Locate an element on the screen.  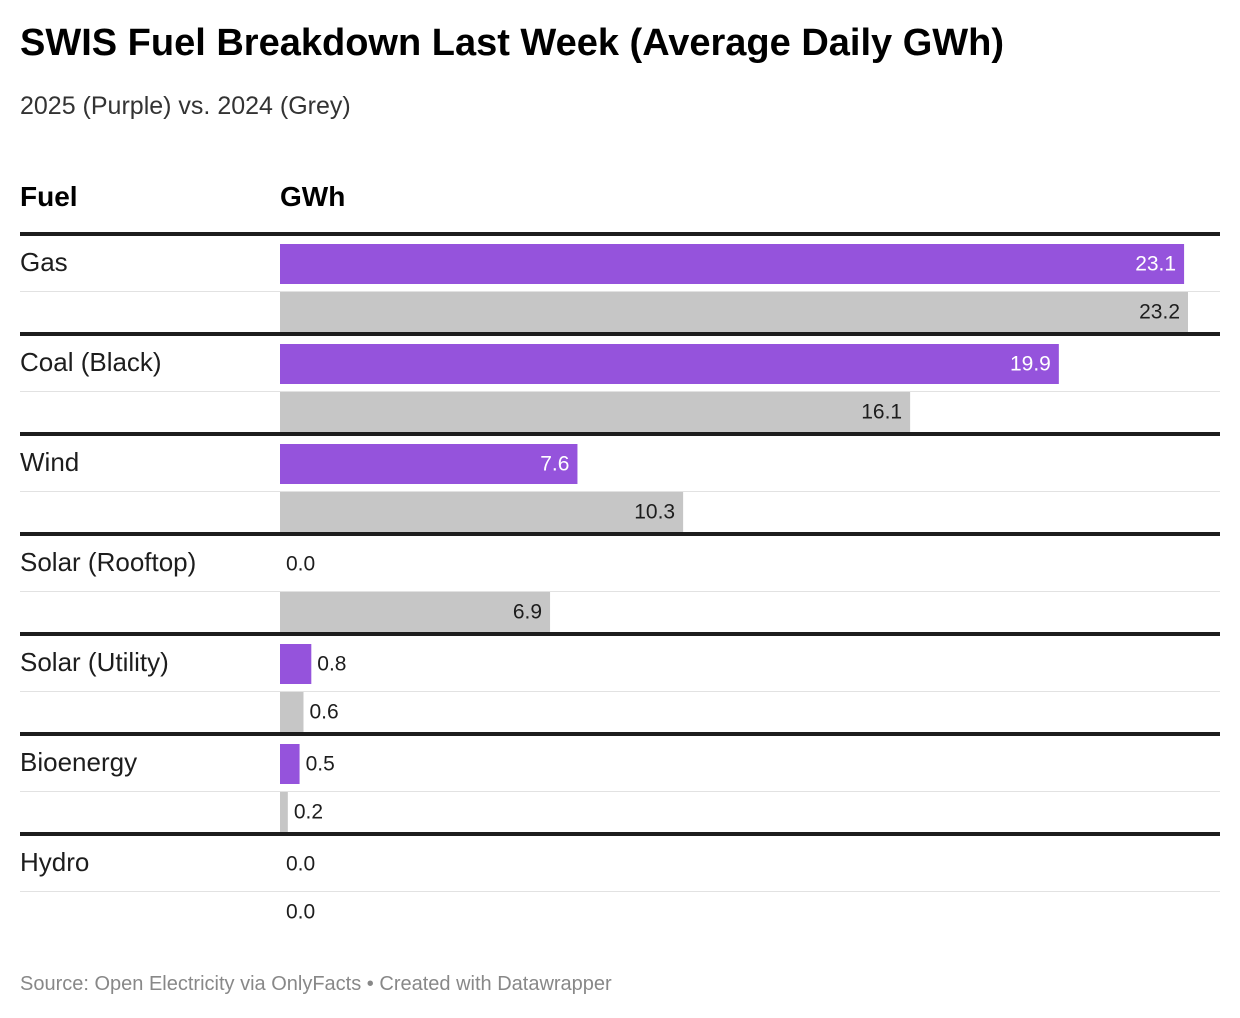
source-note: Source: Open Electricity via OnlyFacts is located at coordinates (191, 984).